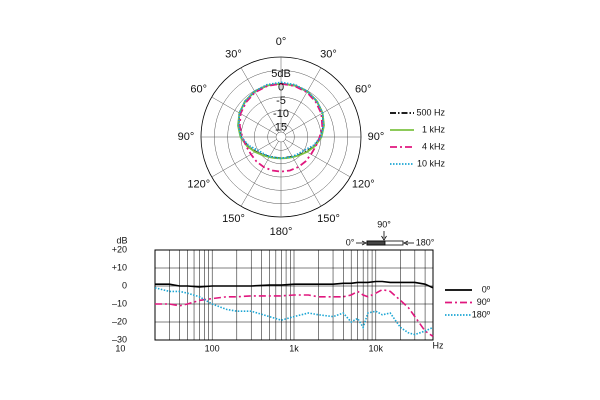 Image resolution: width=600 pixels, height=400 pixels. Describe the element at coordinates (484, 302) in the screenshot. I see `legend-label: 90º` at that location.